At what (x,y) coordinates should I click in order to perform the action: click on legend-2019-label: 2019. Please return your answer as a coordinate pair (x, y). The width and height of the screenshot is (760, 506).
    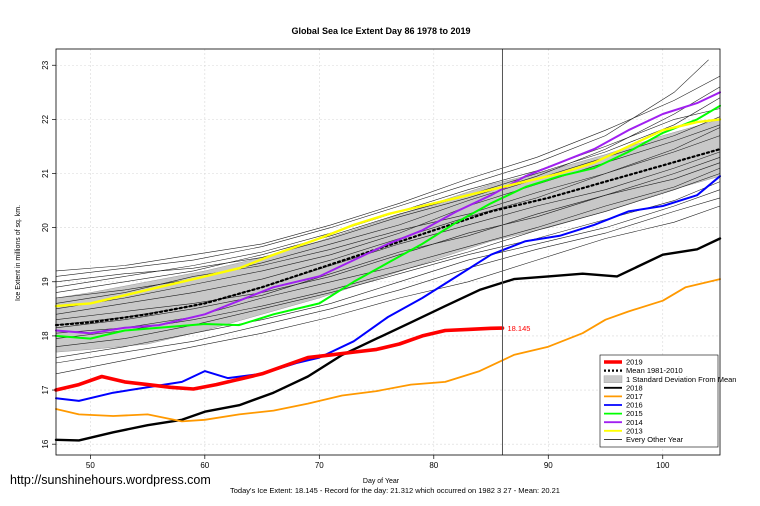
    Looking at the image, I should click on (634, 362).